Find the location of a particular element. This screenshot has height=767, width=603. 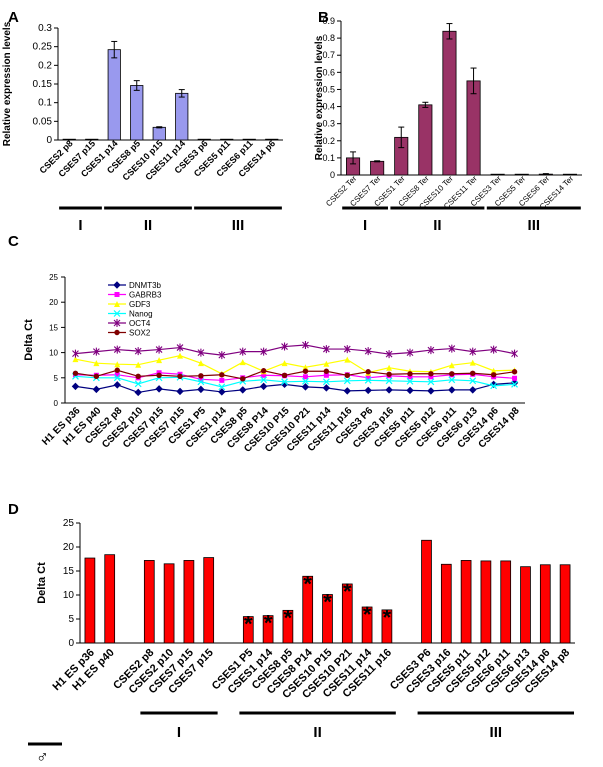

series-line-oct4 is located at coordinates (295, 350).